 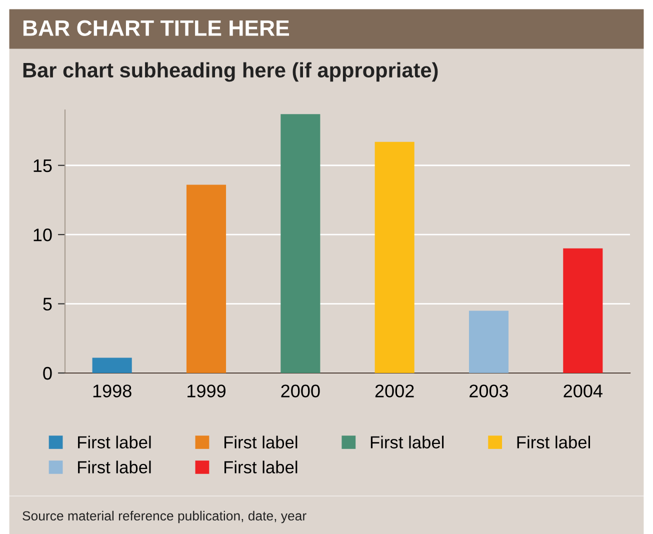 I want to click on x-tick-label: 1998, so click(x=112, y=391).